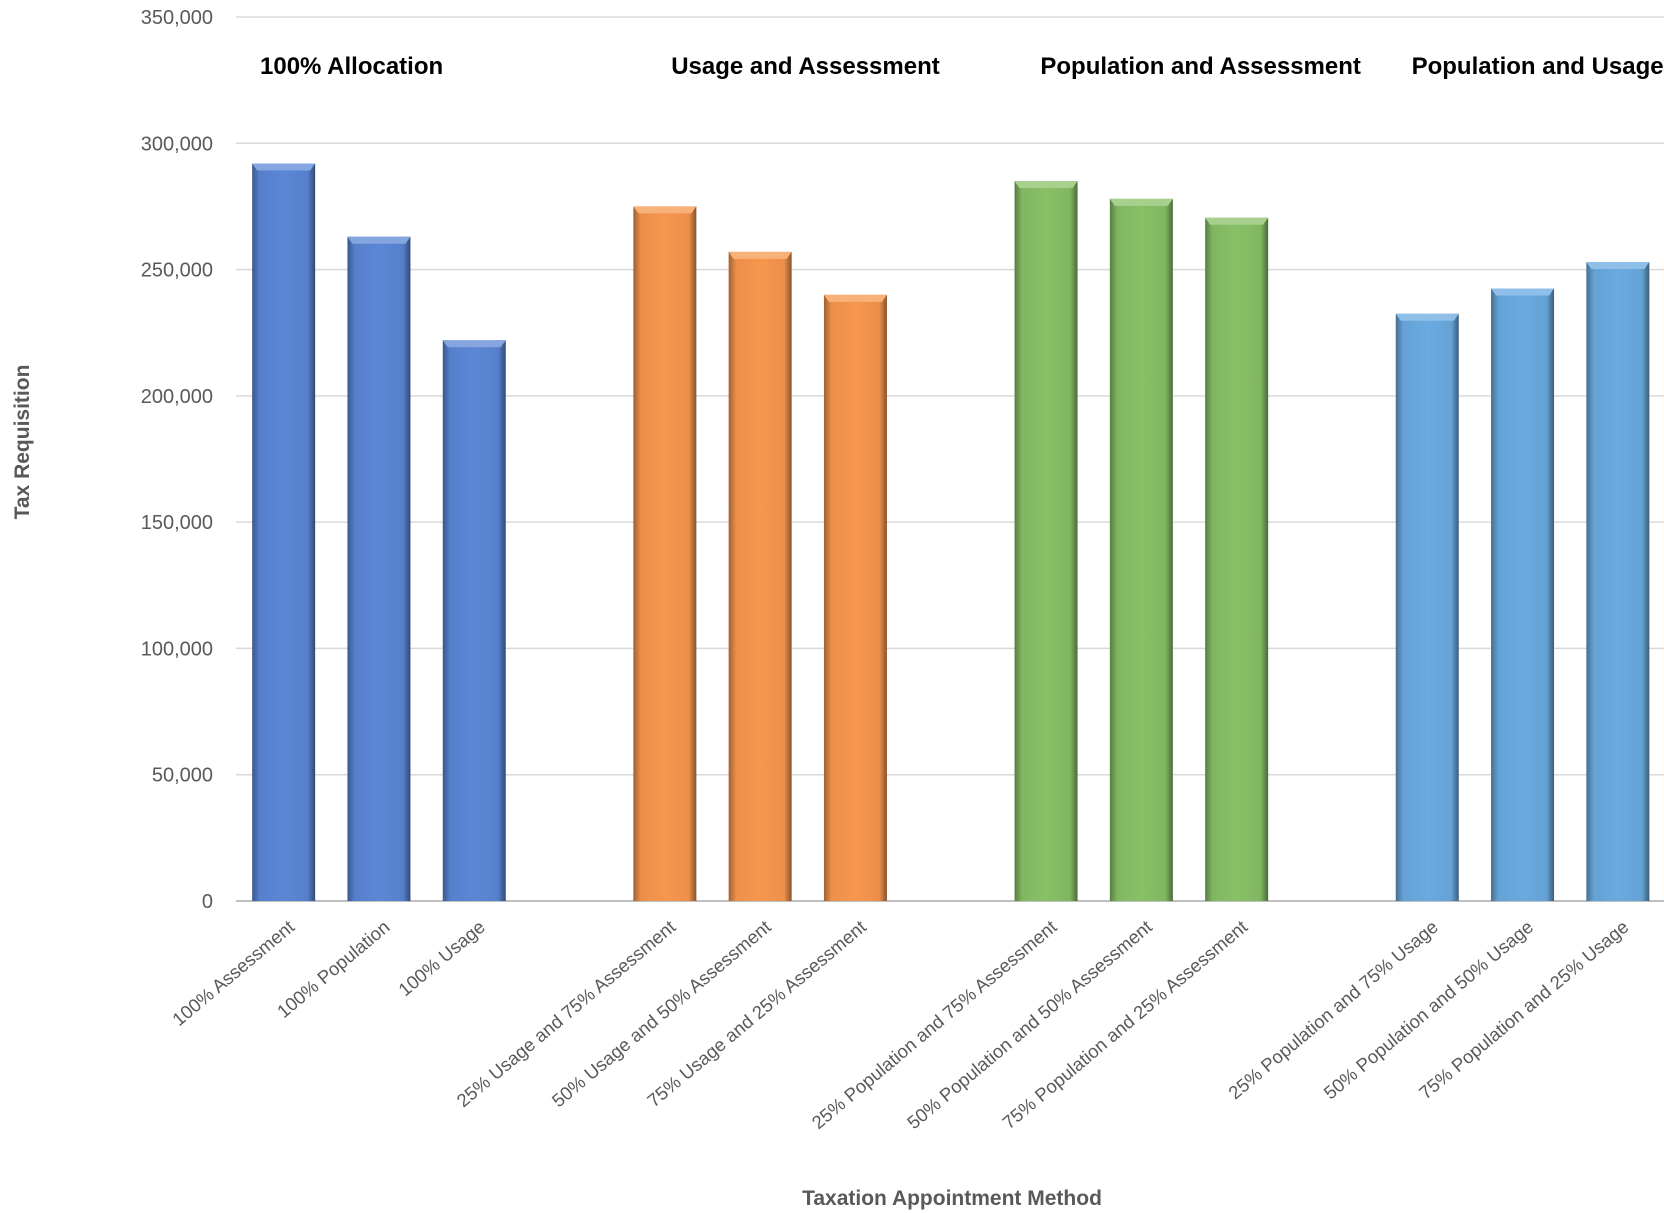 The image size is (1664, 1213). Describe the element at coordinates (177, 649) in the screenshot. I see `y-tick-label: 100,000` at that location.